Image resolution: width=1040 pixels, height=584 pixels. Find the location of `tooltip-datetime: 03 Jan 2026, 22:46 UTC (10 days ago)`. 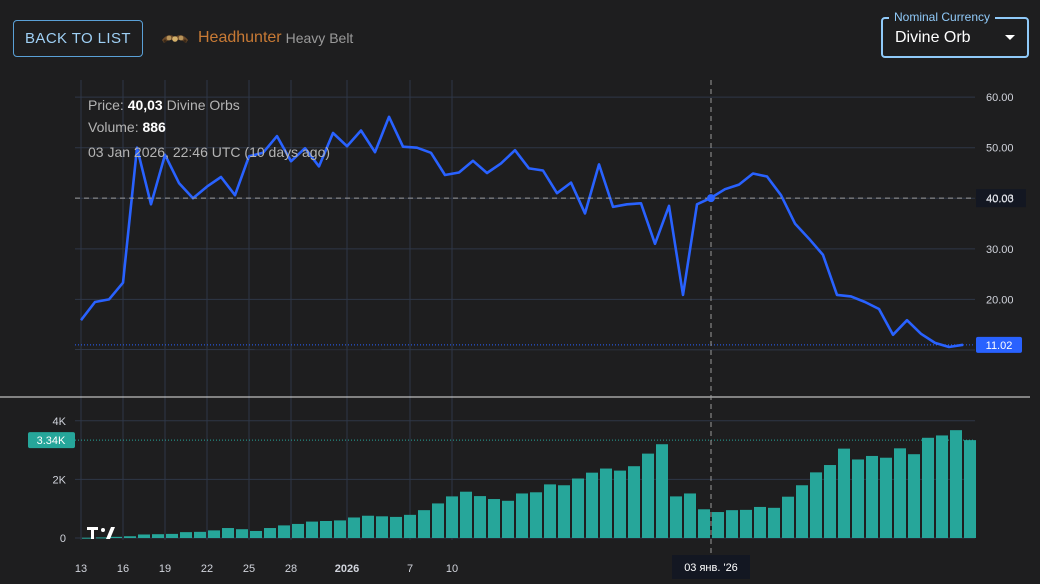

tooltip-datetime: 03 Jan 2026, 22:46 UTC (10 days ago) is located at coordinates (209, 152).